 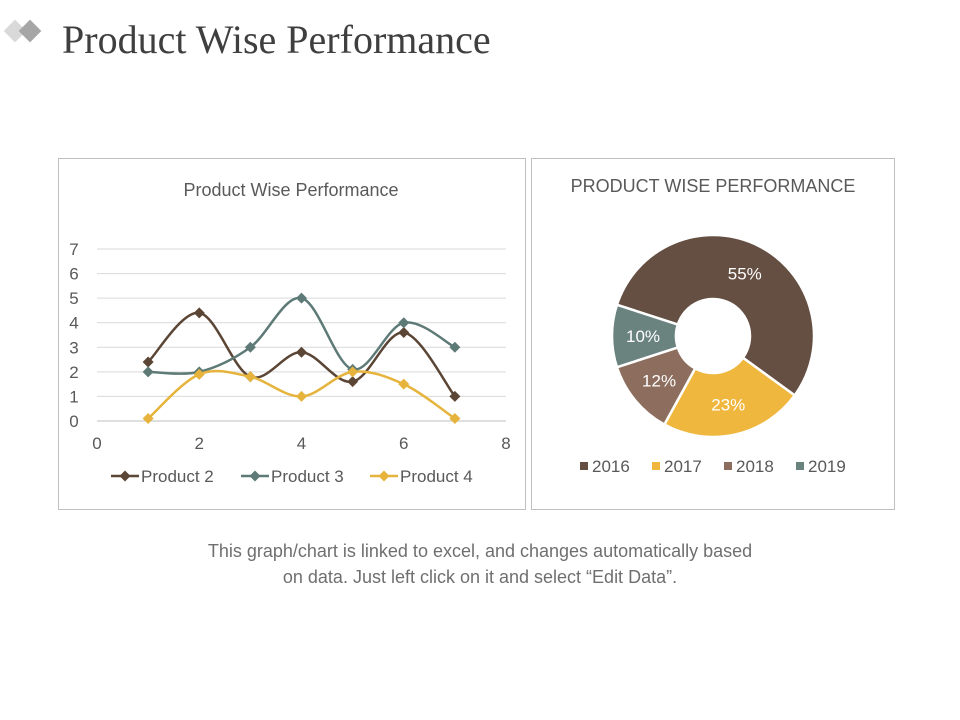 What do you see at coordinates (728, 466) in the screenshot?
I see `donut-legend-swatch-2018` at bounding box center [728, 466].